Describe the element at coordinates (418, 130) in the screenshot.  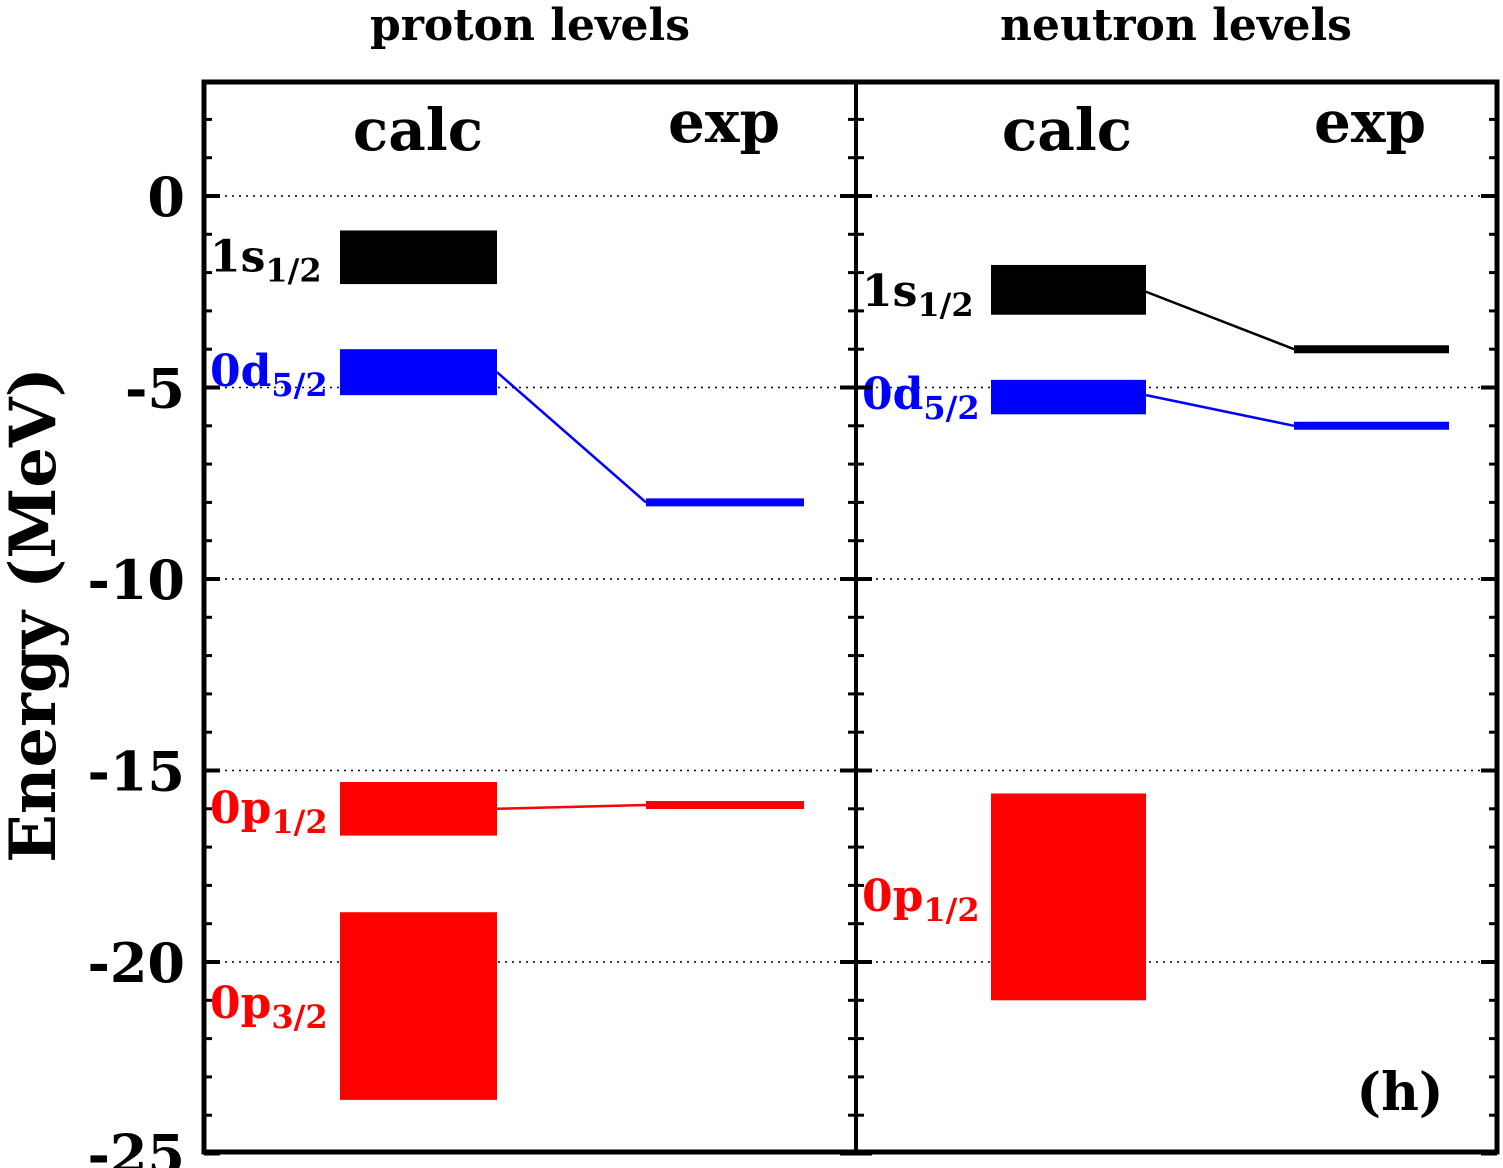
I see `calc-column-label-proton: calc` at that location.